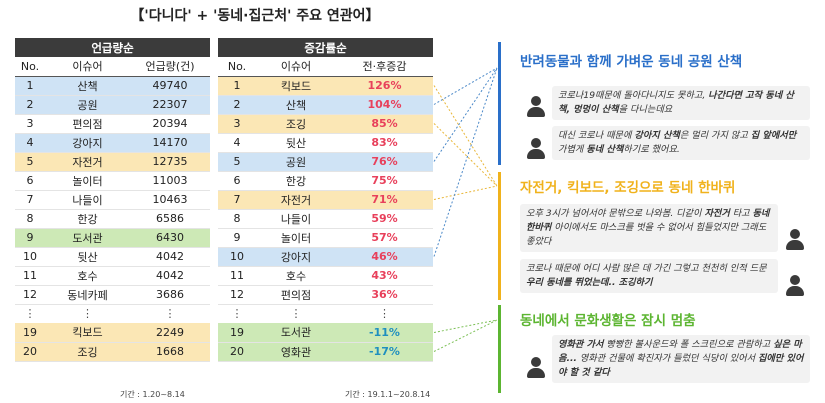  What do you see at coordinates (384, 257) in the screenshot?
I see `row-value: 46%` at bounding box center [384, 257].